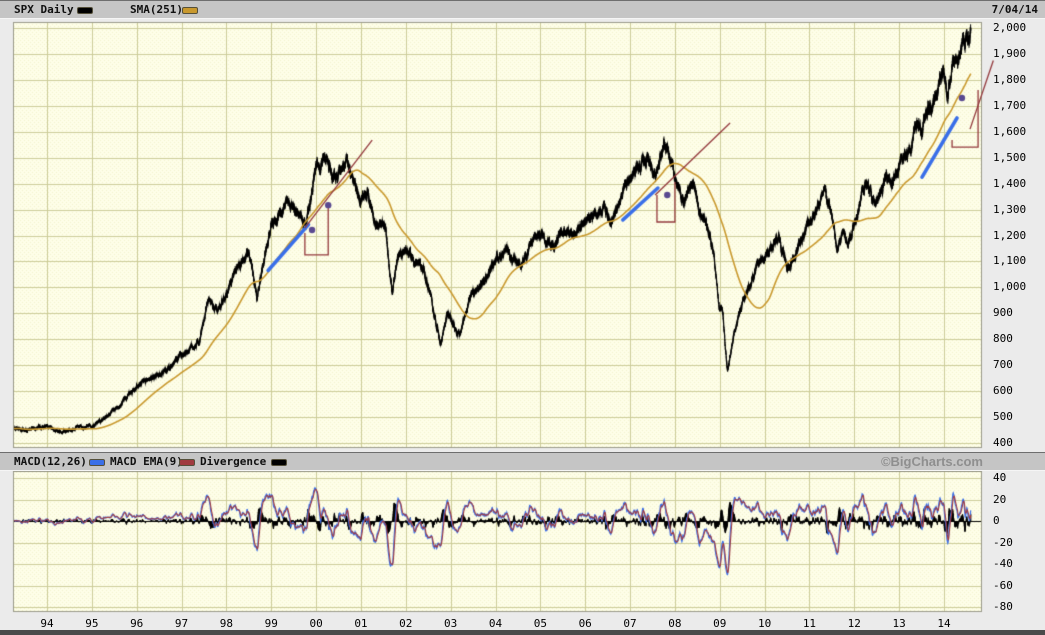  I want to click on x-tick-label: 08, so click(675, 623).